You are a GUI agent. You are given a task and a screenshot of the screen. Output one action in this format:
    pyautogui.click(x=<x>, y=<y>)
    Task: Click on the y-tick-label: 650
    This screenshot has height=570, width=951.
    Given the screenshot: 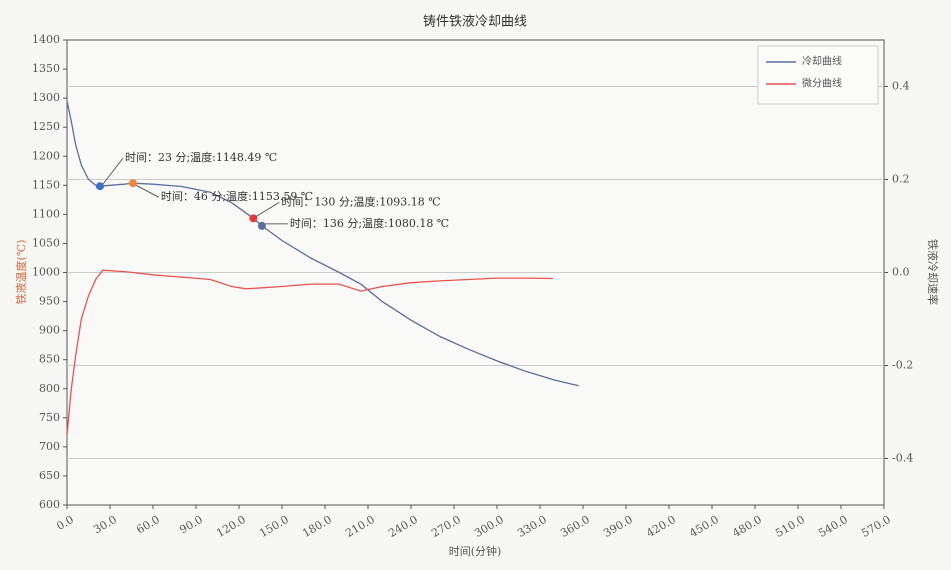 What is the action you would take?
    pyautogui.click(x=49, y=475)
    